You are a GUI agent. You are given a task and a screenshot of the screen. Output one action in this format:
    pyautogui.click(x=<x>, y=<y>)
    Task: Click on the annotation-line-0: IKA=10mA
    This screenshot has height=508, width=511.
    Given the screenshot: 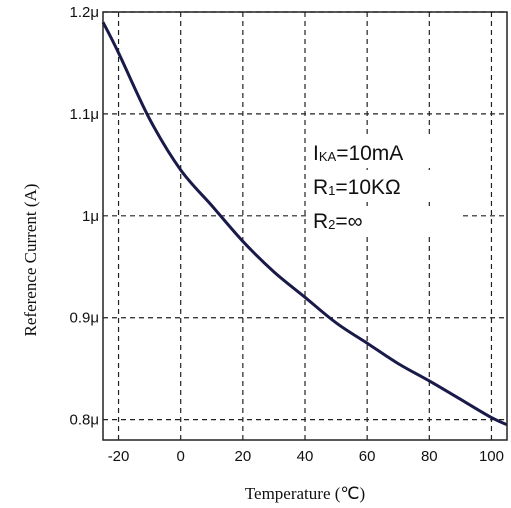 What is the action you would take?
    pyautogui.click(x=358, y=153)
    